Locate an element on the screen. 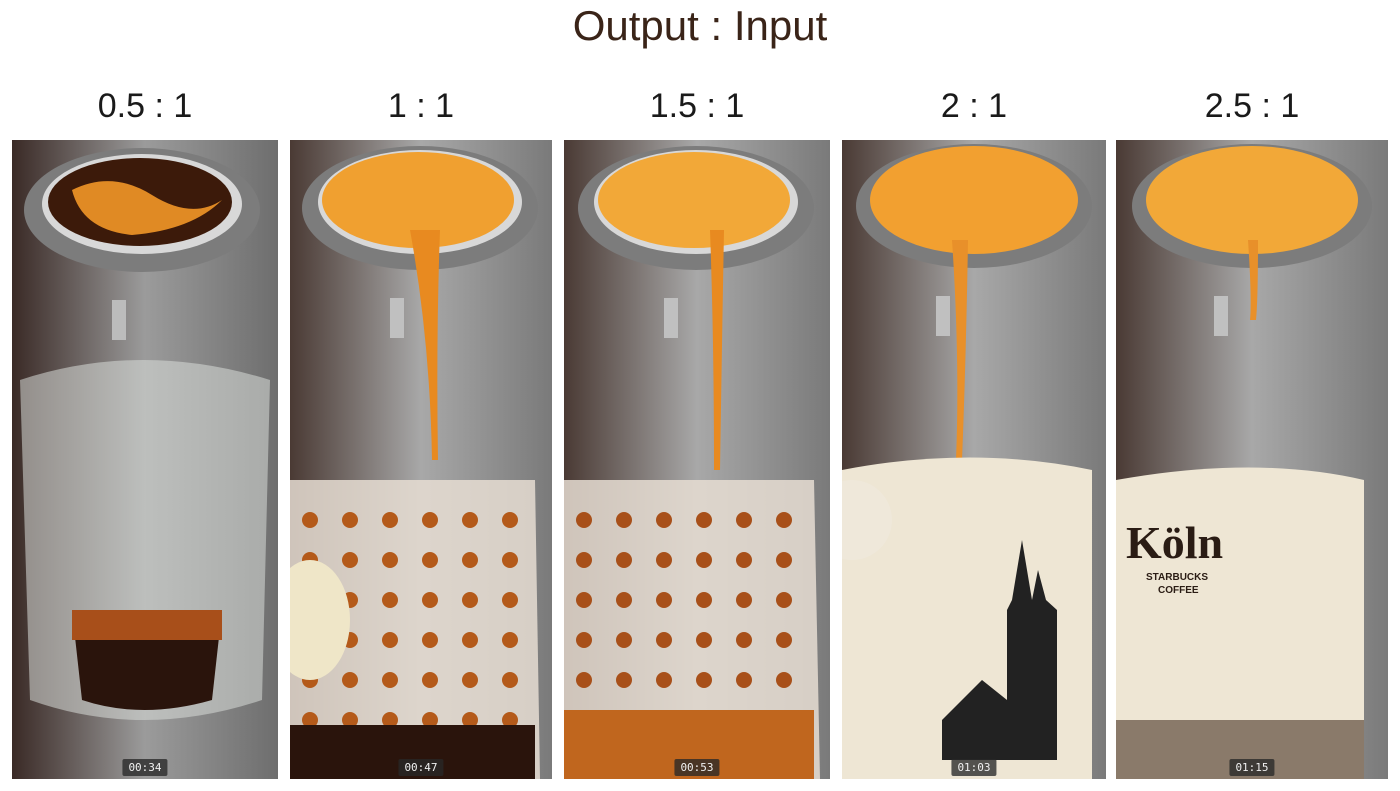 The height and width of the screenshot is (791, 1400). ratio-label-3: 1.5 : 1 is located at coordinates (697, 106).